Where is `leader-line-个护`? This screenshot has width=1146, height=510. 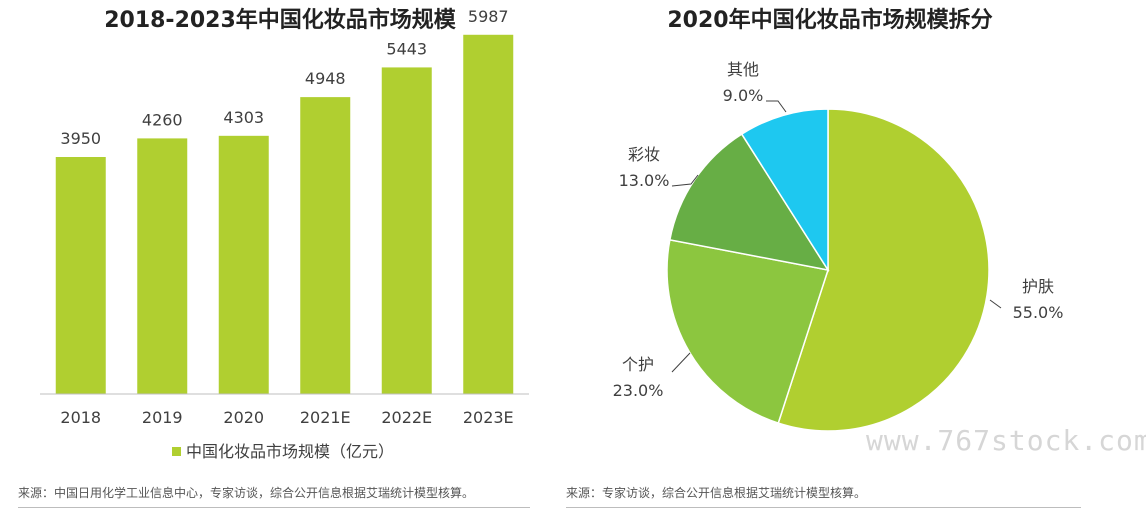
leader-line-个护 is located at coordinates (681, 362).